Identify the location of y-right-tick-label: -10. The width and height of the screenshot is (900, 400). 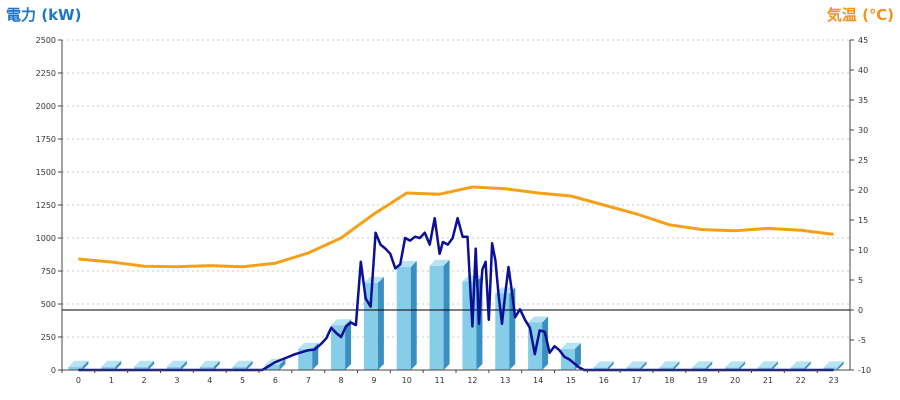
(864, 370).